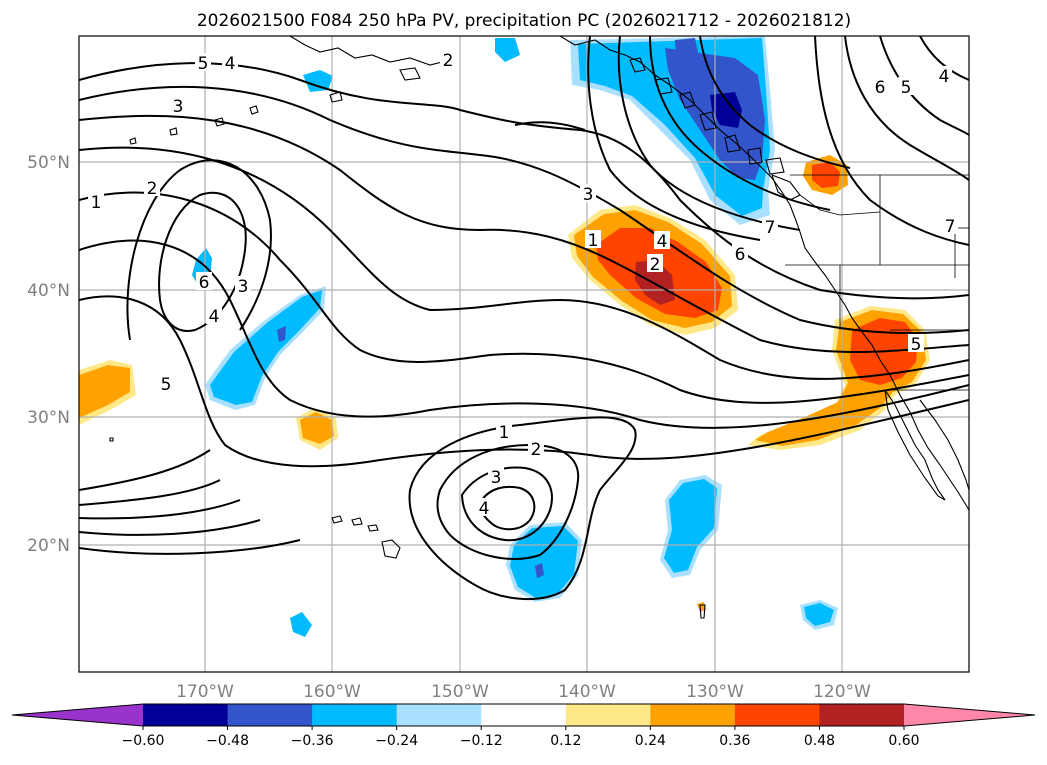 The width and height of the screenshot is (1047, 765). I want to click on colorbar-tick-label: 0.60, so click(903, 741).